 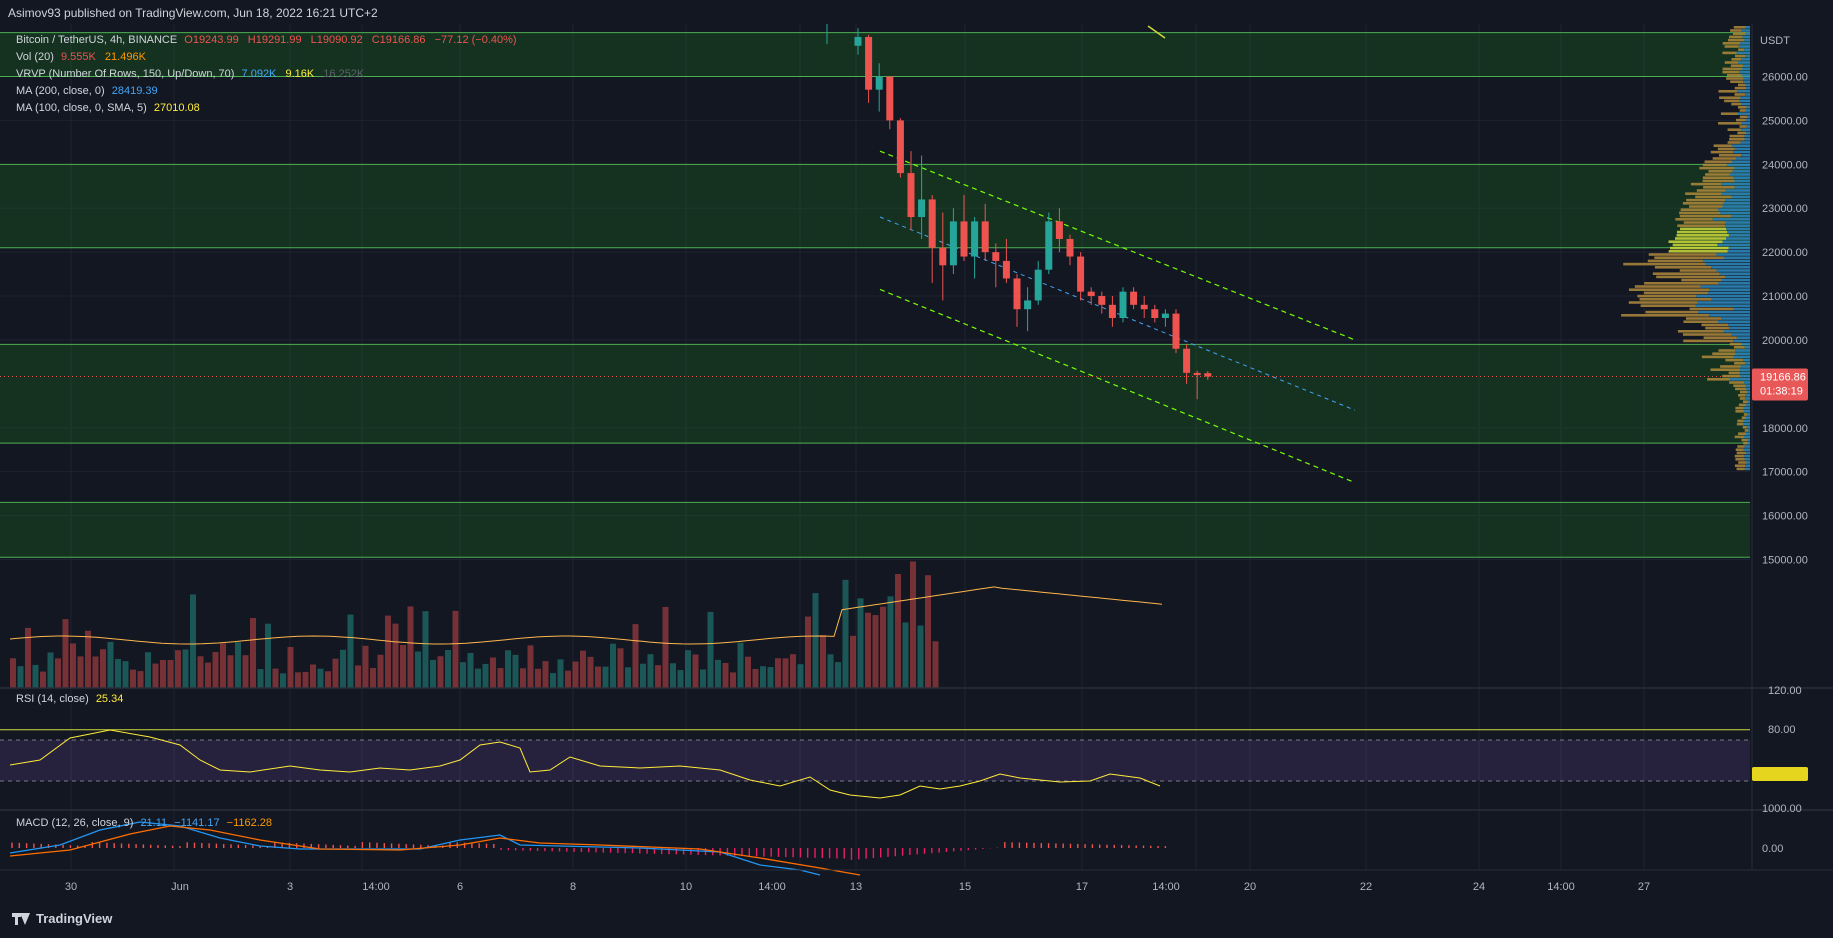 I want to click on volume-ma-line, so click(x=586, y=615).